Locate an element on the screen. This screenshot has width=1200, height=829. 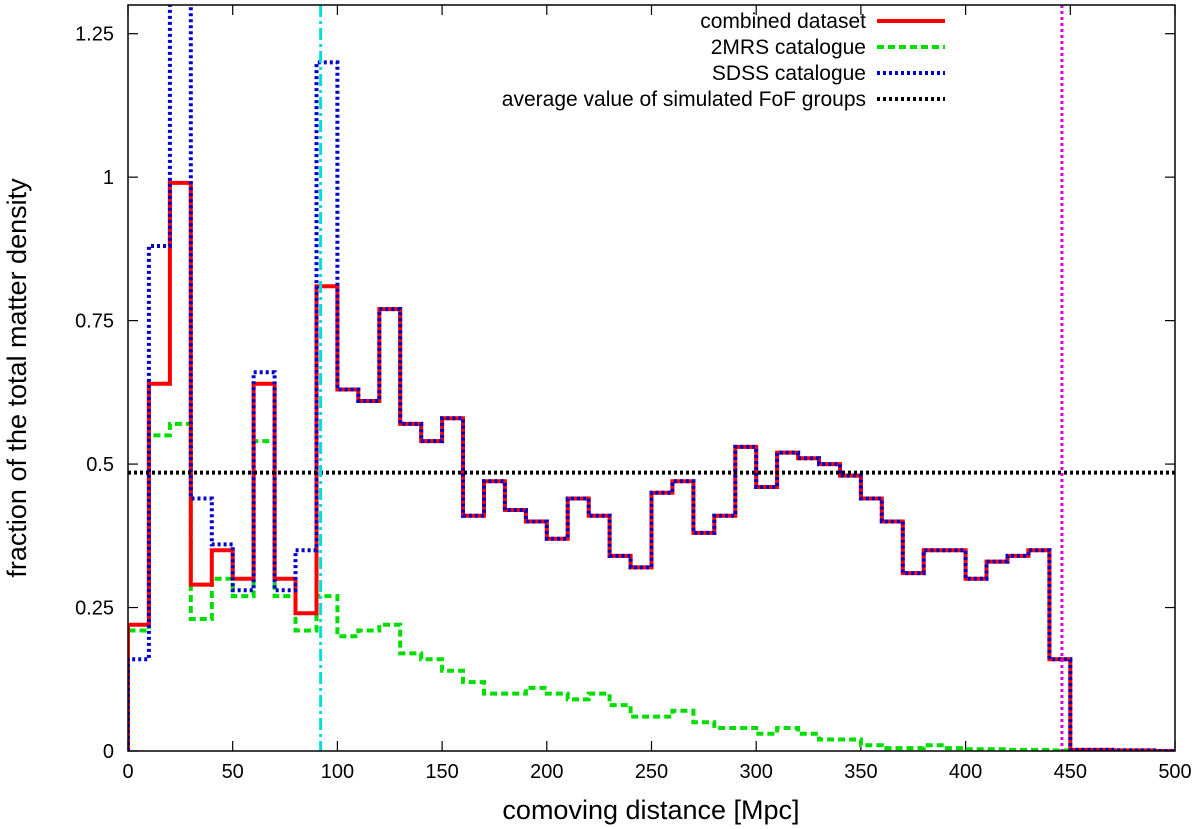
x-tick-label: 300 is located at coordinates (756, 772).